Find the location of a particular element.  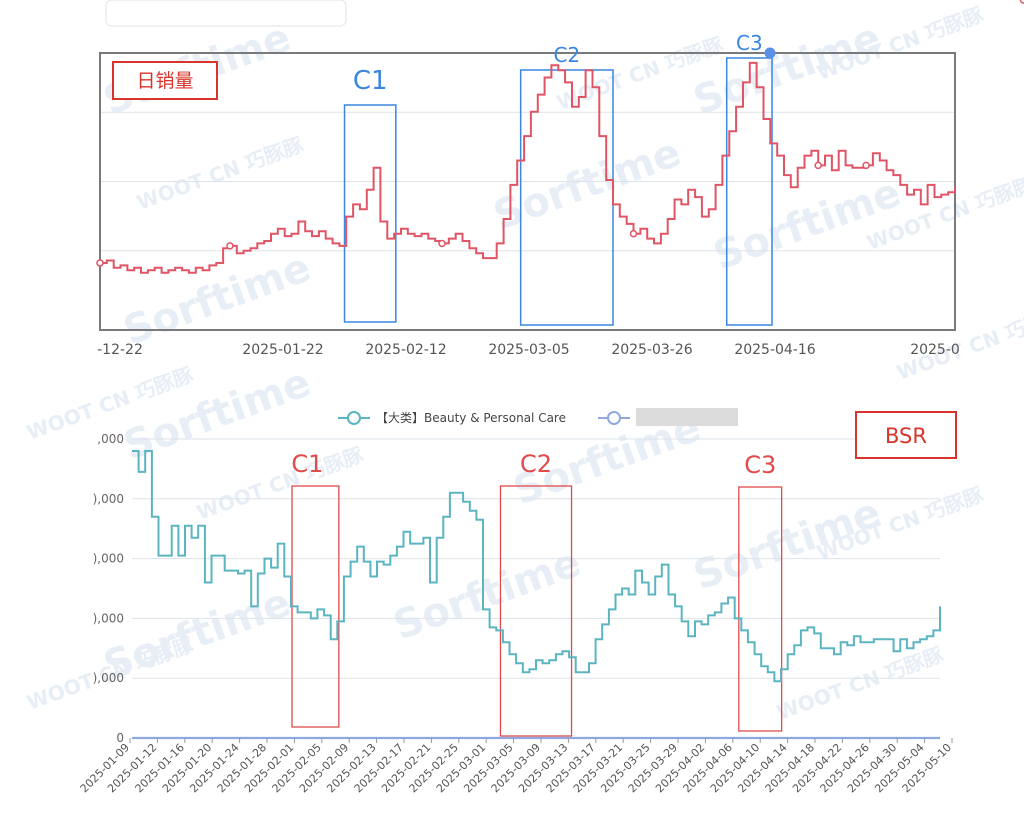

daily-sales-gridlines is located at coordinates (527, 181).